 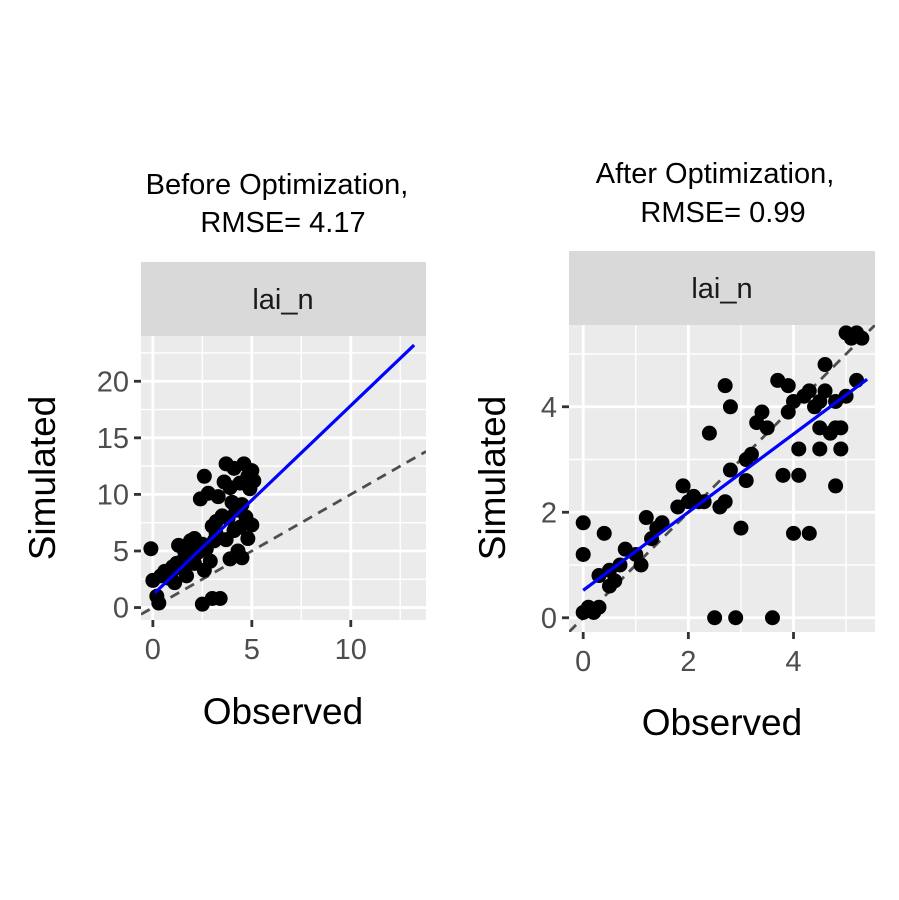 What do you see at coordinates (715, 174) in the screenshot?
I see `panel-title-line-1: After Optimization,` at bounding box center [715, 174].